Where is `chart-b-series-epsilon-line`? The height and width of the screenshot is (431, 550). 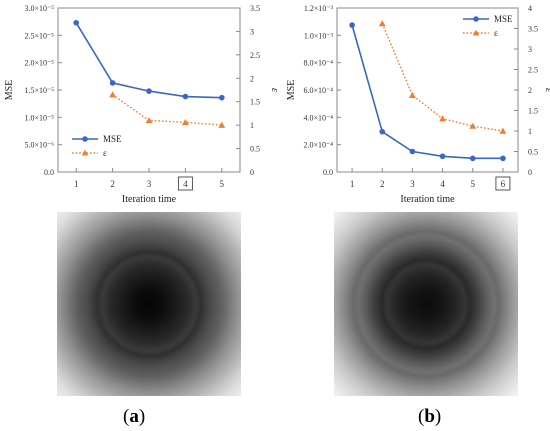
chart-b-series-epsilon-line is located at coordinates (442, 77).